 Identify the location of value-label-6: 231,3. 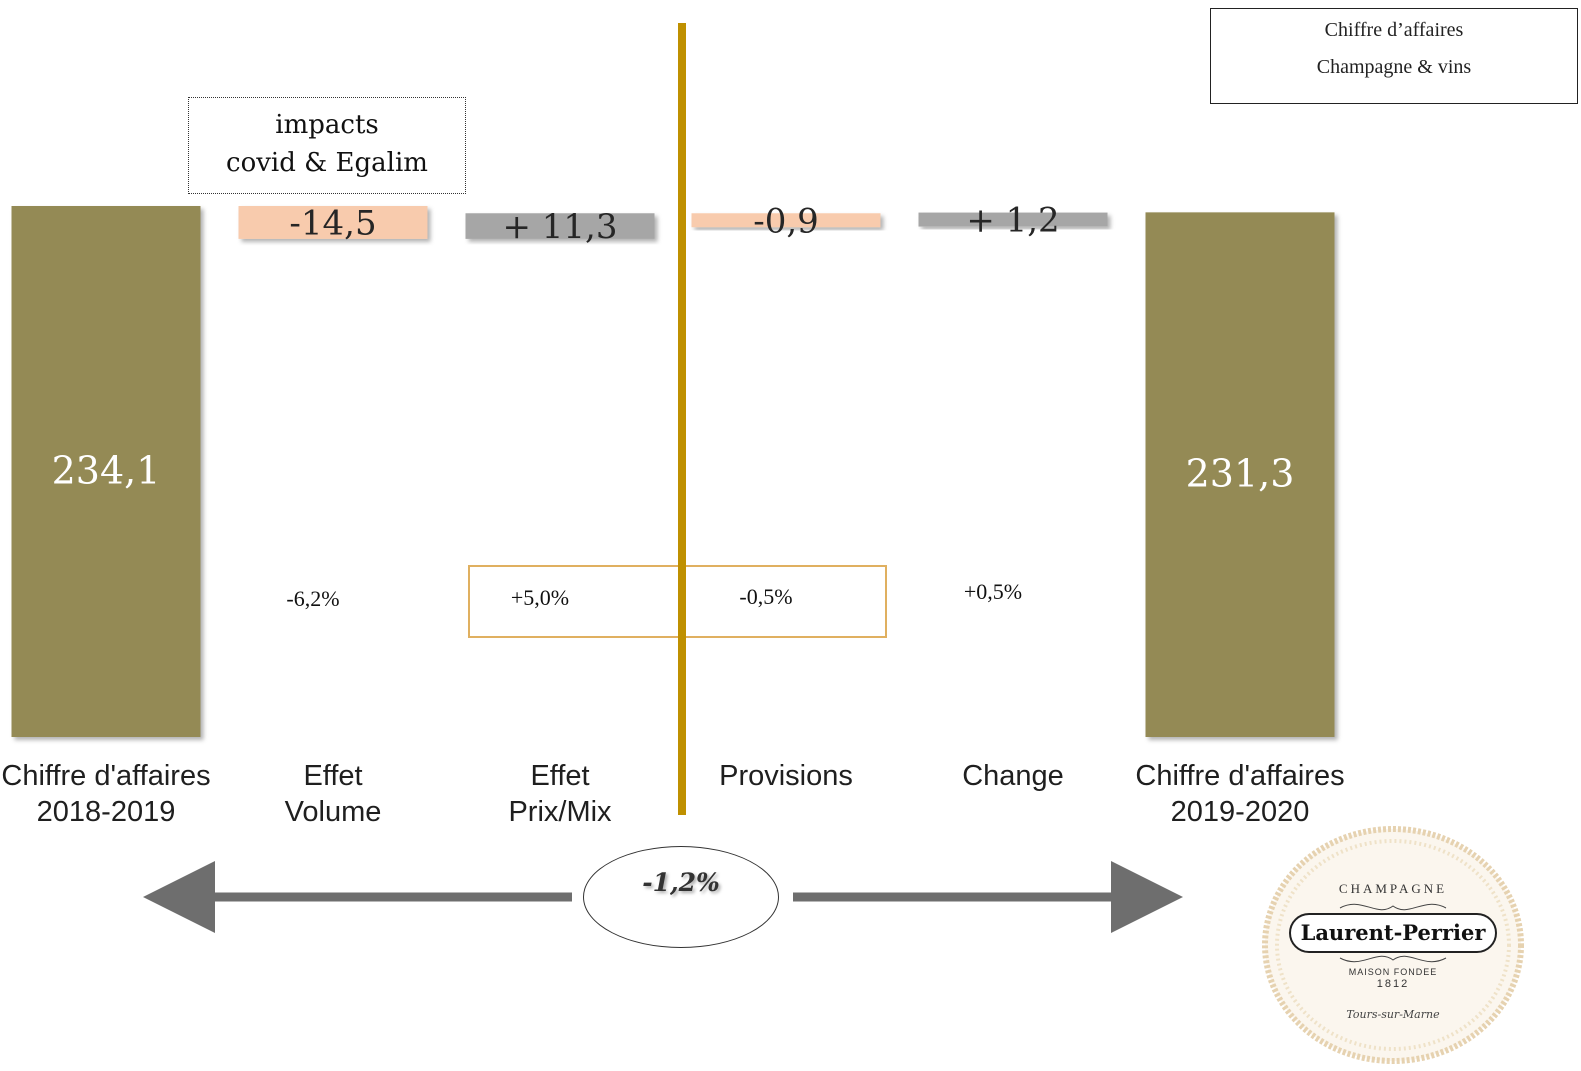
(1240, 474).